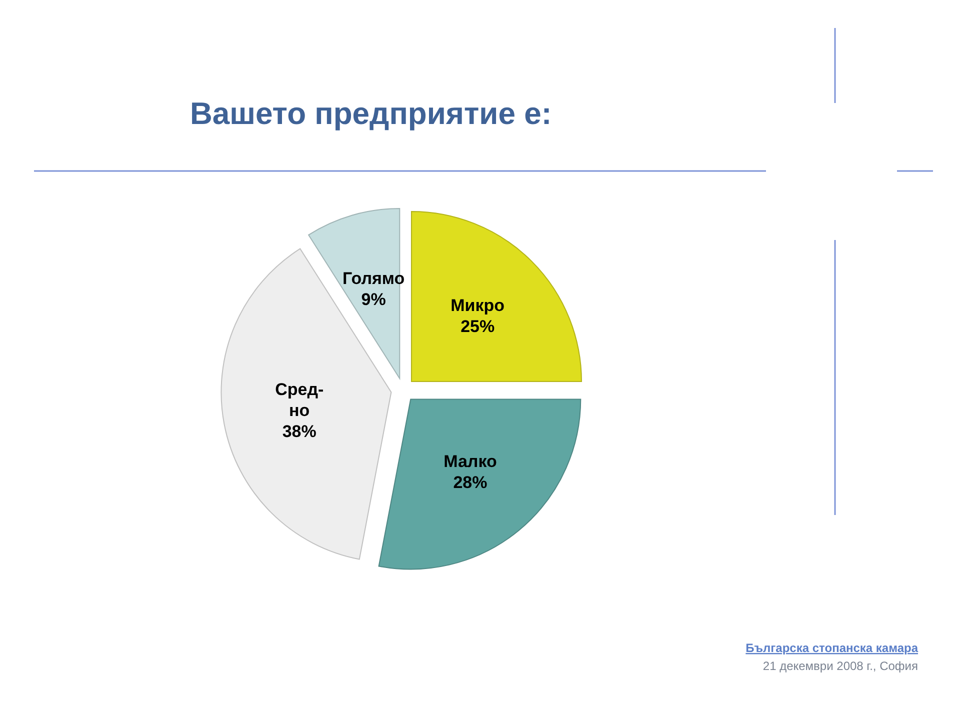 This screenshot has height=720, width=960. Describe the element at coordinates (477, 305) in the screenshot. I see `slice-label: Микро` at that location.